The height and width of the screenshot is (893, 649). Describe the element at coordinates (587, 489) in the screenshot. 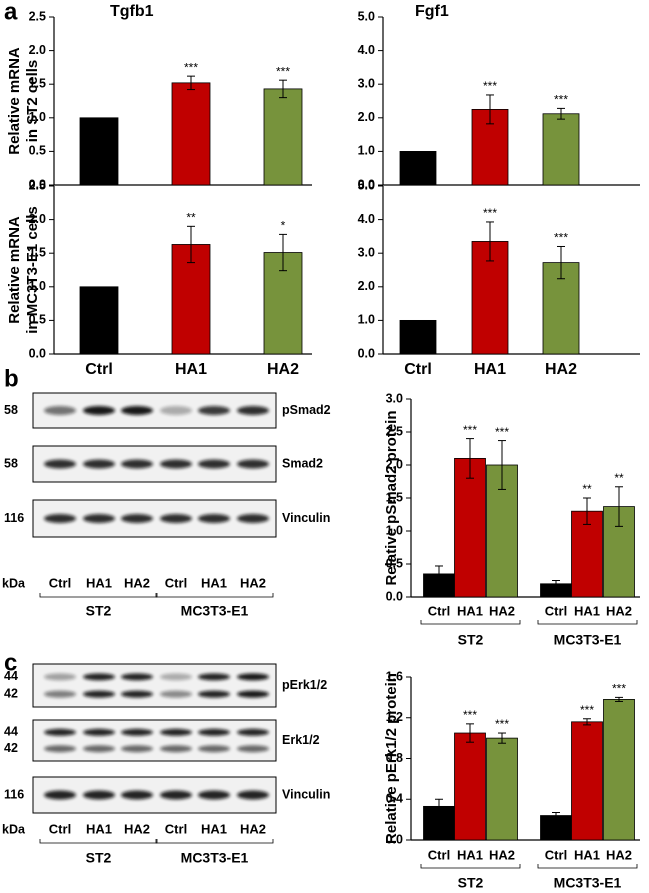

I see `significance-label: **` at that location.